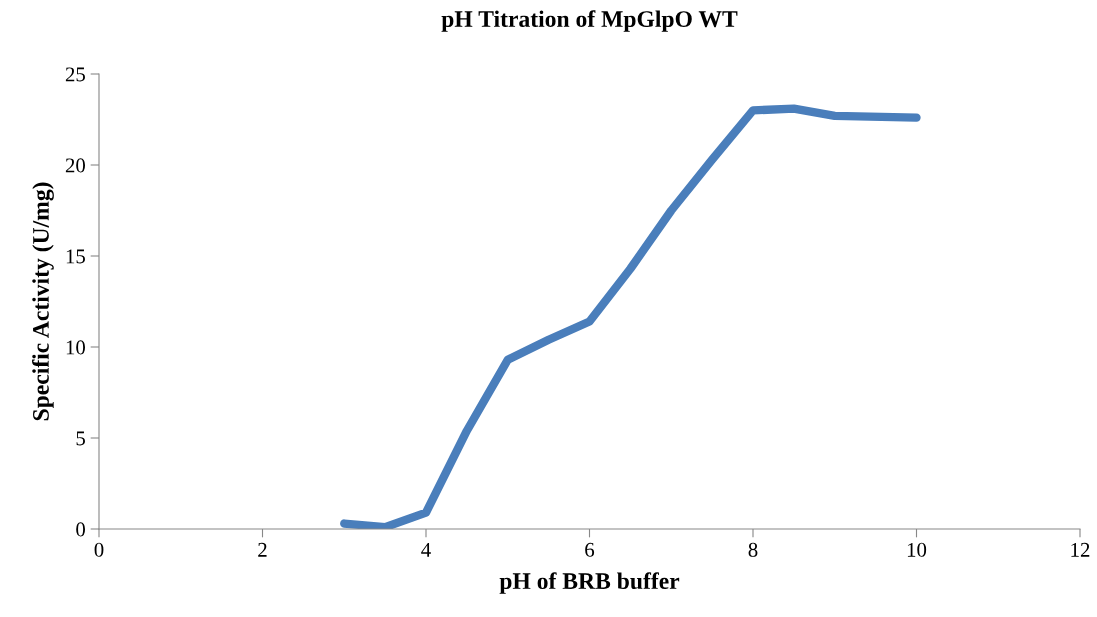  Describe the element at coordinates (917, 549) in the screenshot. I see `x-tick-label: 10` at that location.